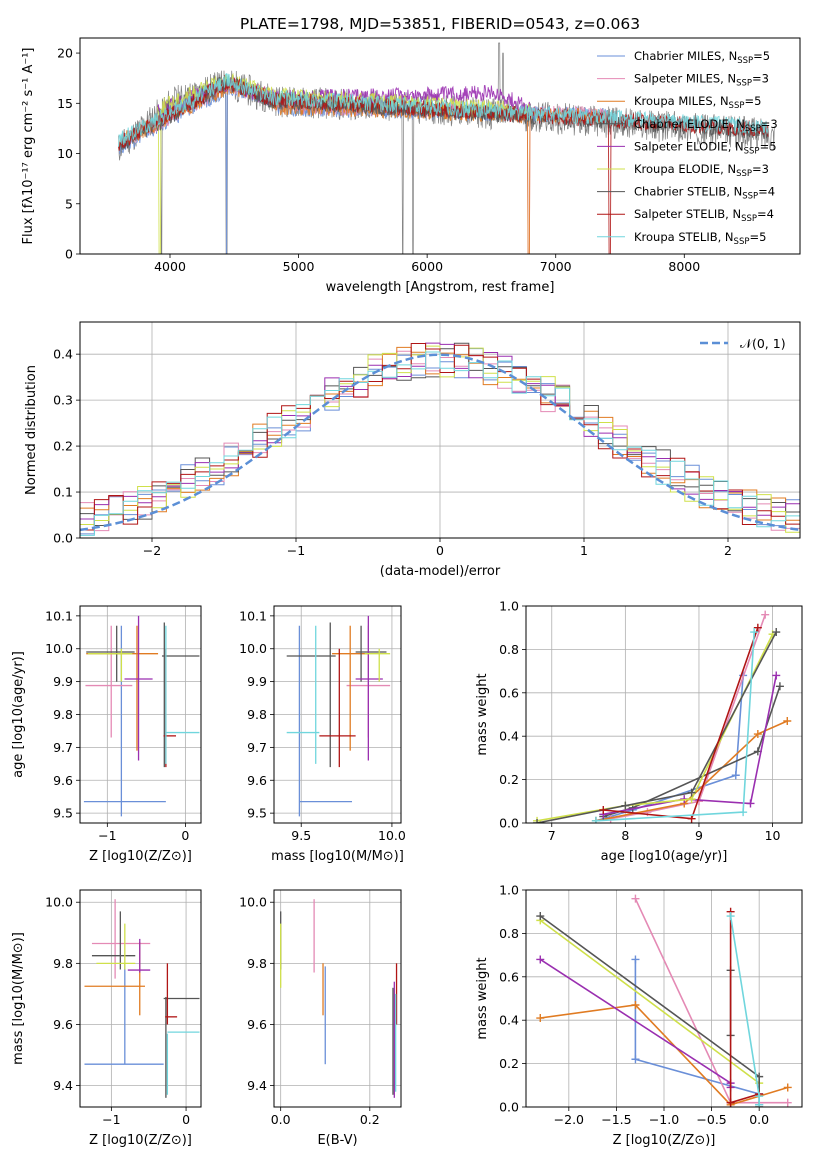  I want to click on legend-label: Kroupa MILES, NSSP=5, so click(697, 102).